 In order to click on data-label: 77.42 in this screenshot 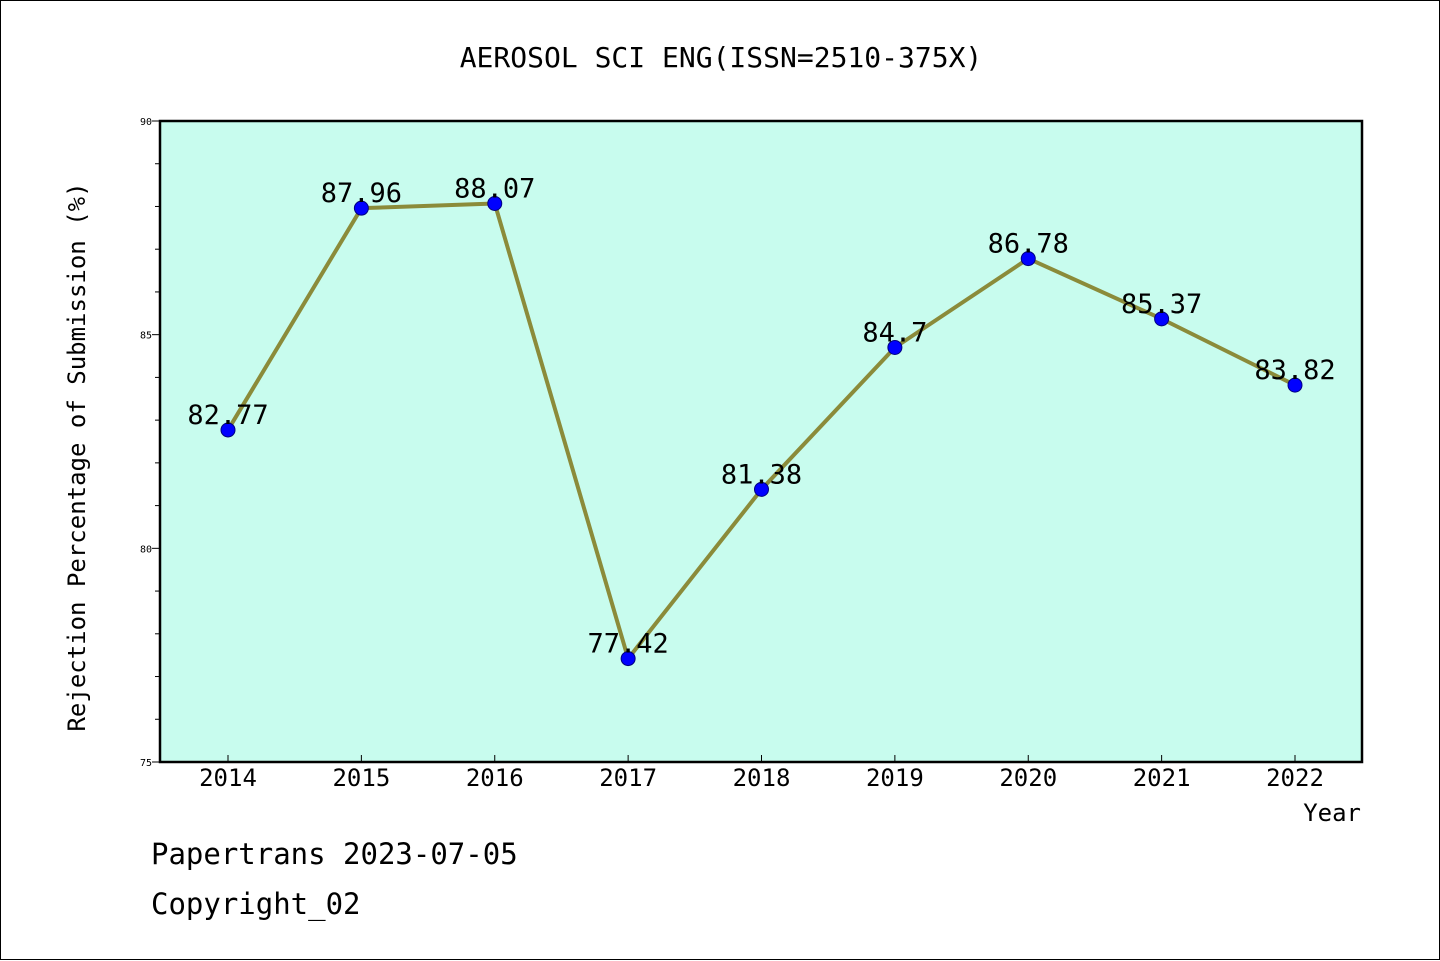, I will do `click(627, 644)`.